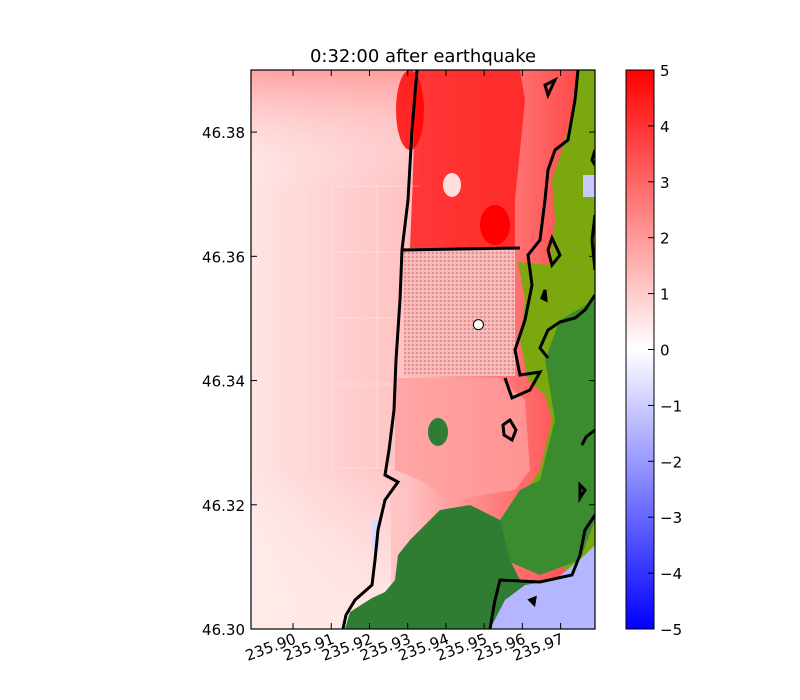 This screenshot has width=800, height=700. What do you see at coordinates (665, 183) in the screenshot?
I see `colorbar-tick-label: 3` at bounding box center [665, 183].